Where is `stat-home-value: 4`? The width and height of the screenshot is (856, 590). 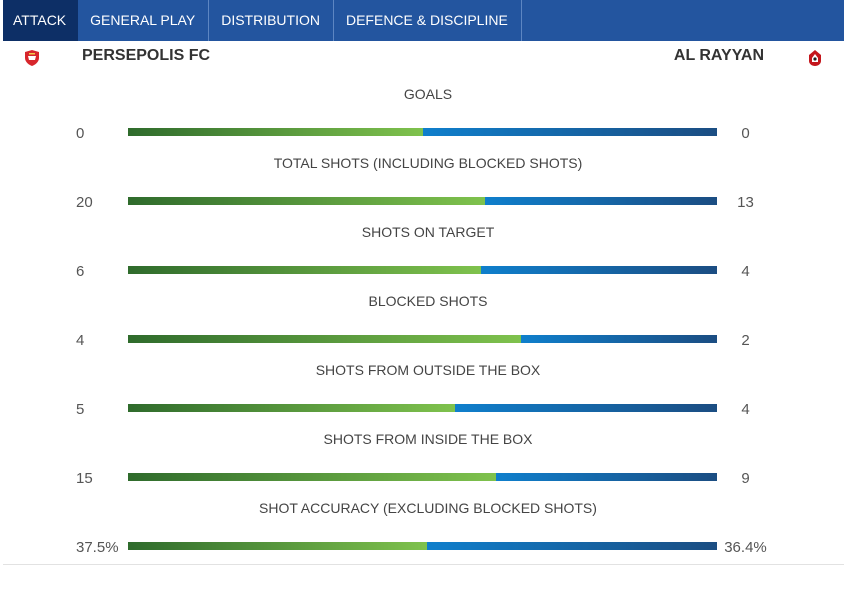
stat-home-value: 4 is located at coordinates (80, 340).